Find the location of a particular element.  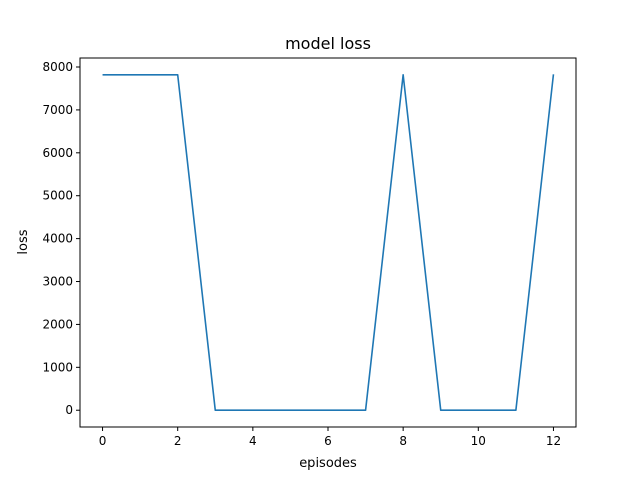

x-tick-label: 8 is located at coordinates (403, 441).